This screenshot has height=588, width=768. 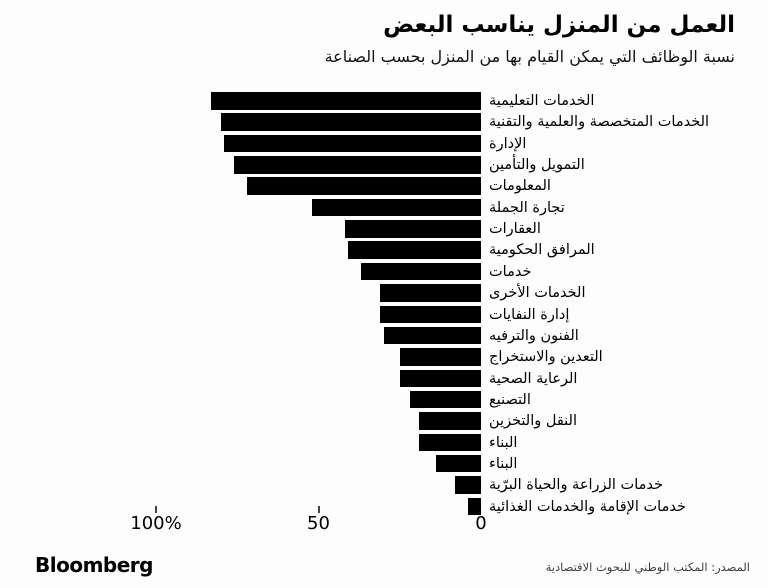 What do you see at coordinates (481, 523) in the screenshot?
I see `x-axis-label: 0` at bounding box center [481, 523].